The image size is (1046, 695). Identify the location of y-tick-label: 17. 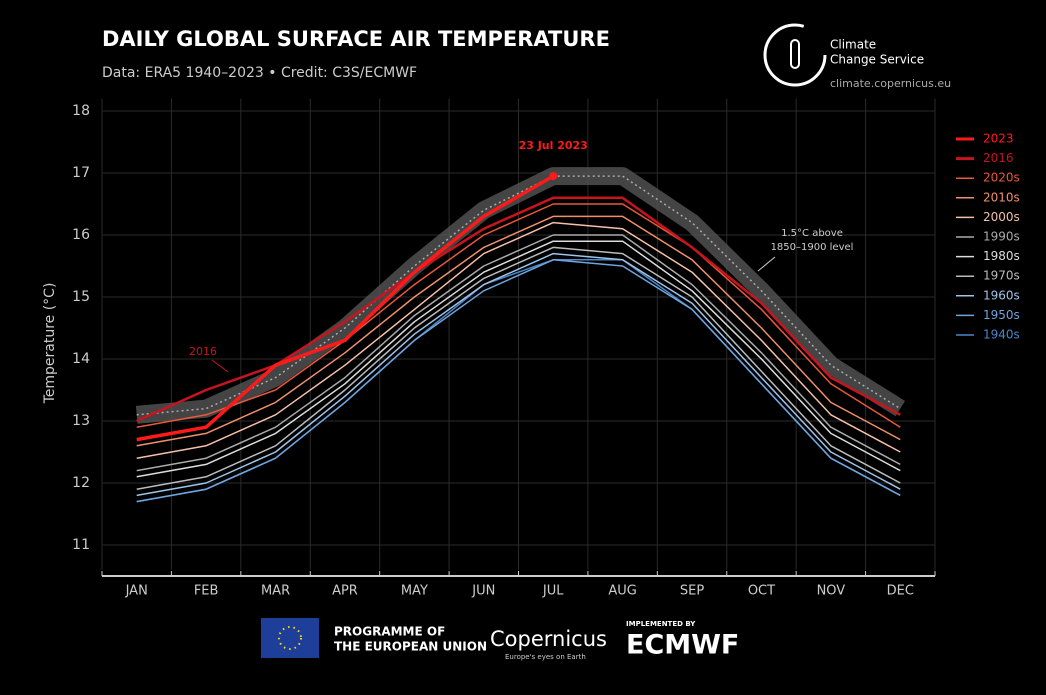
(81, 173).